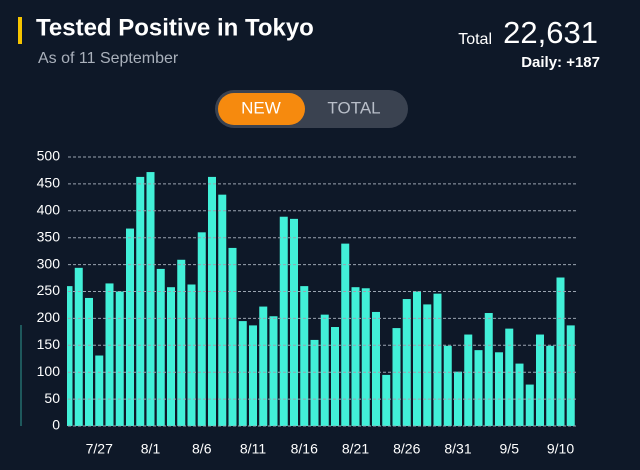 The height and width of the screenshot is (470, 640). I want to click on title-accent, so click(20, 30).